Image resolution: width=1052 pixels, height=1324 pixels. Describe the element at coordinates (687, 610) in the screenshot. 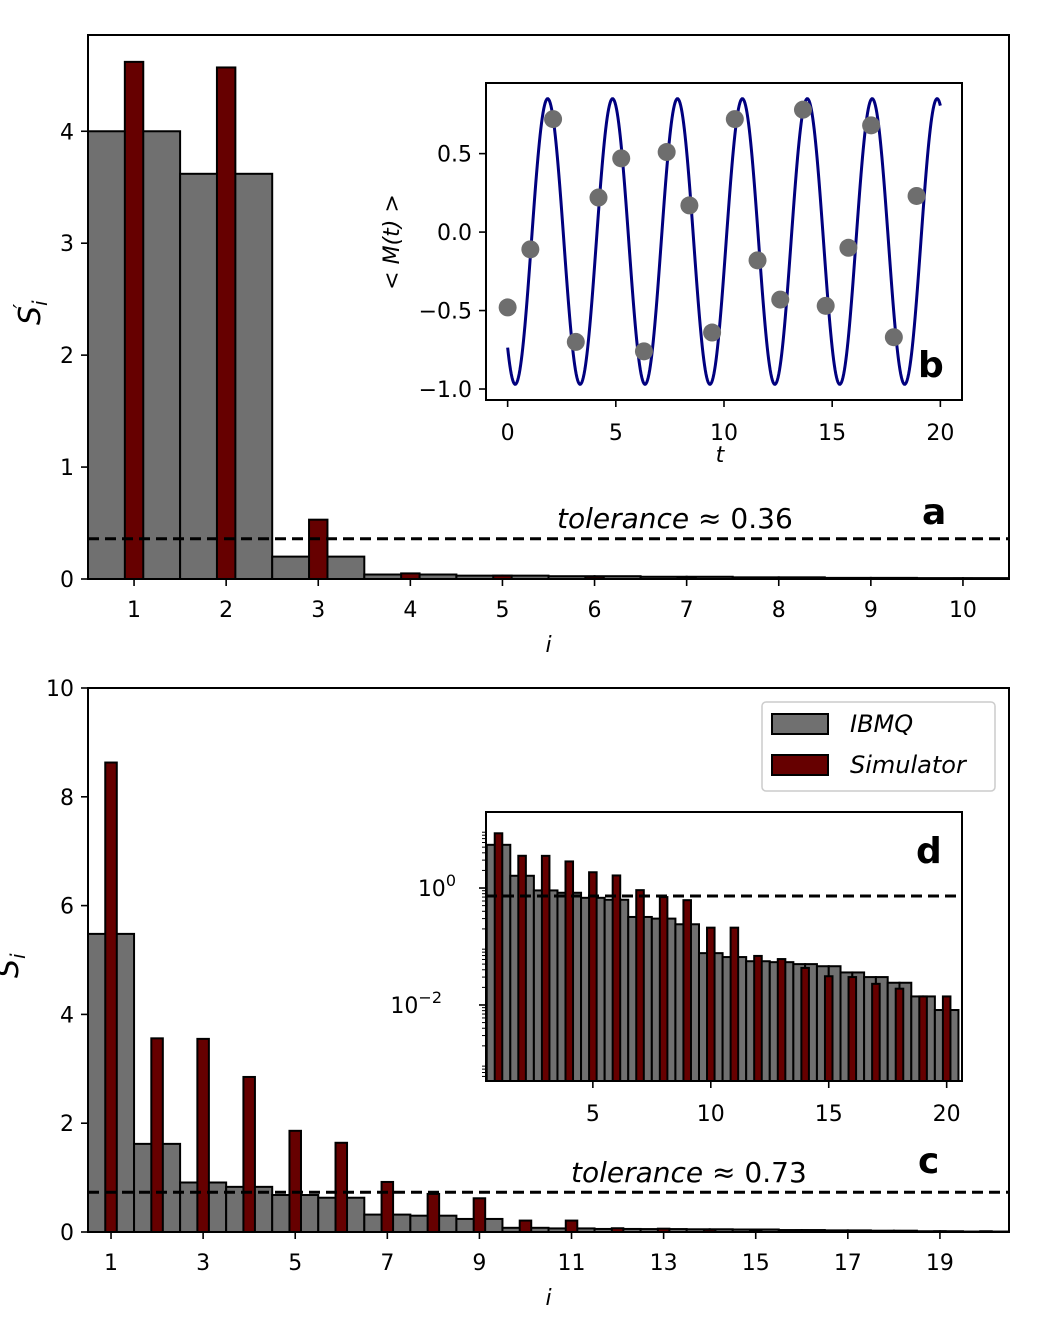

I see `a-x-tick-label: 7` at that location.